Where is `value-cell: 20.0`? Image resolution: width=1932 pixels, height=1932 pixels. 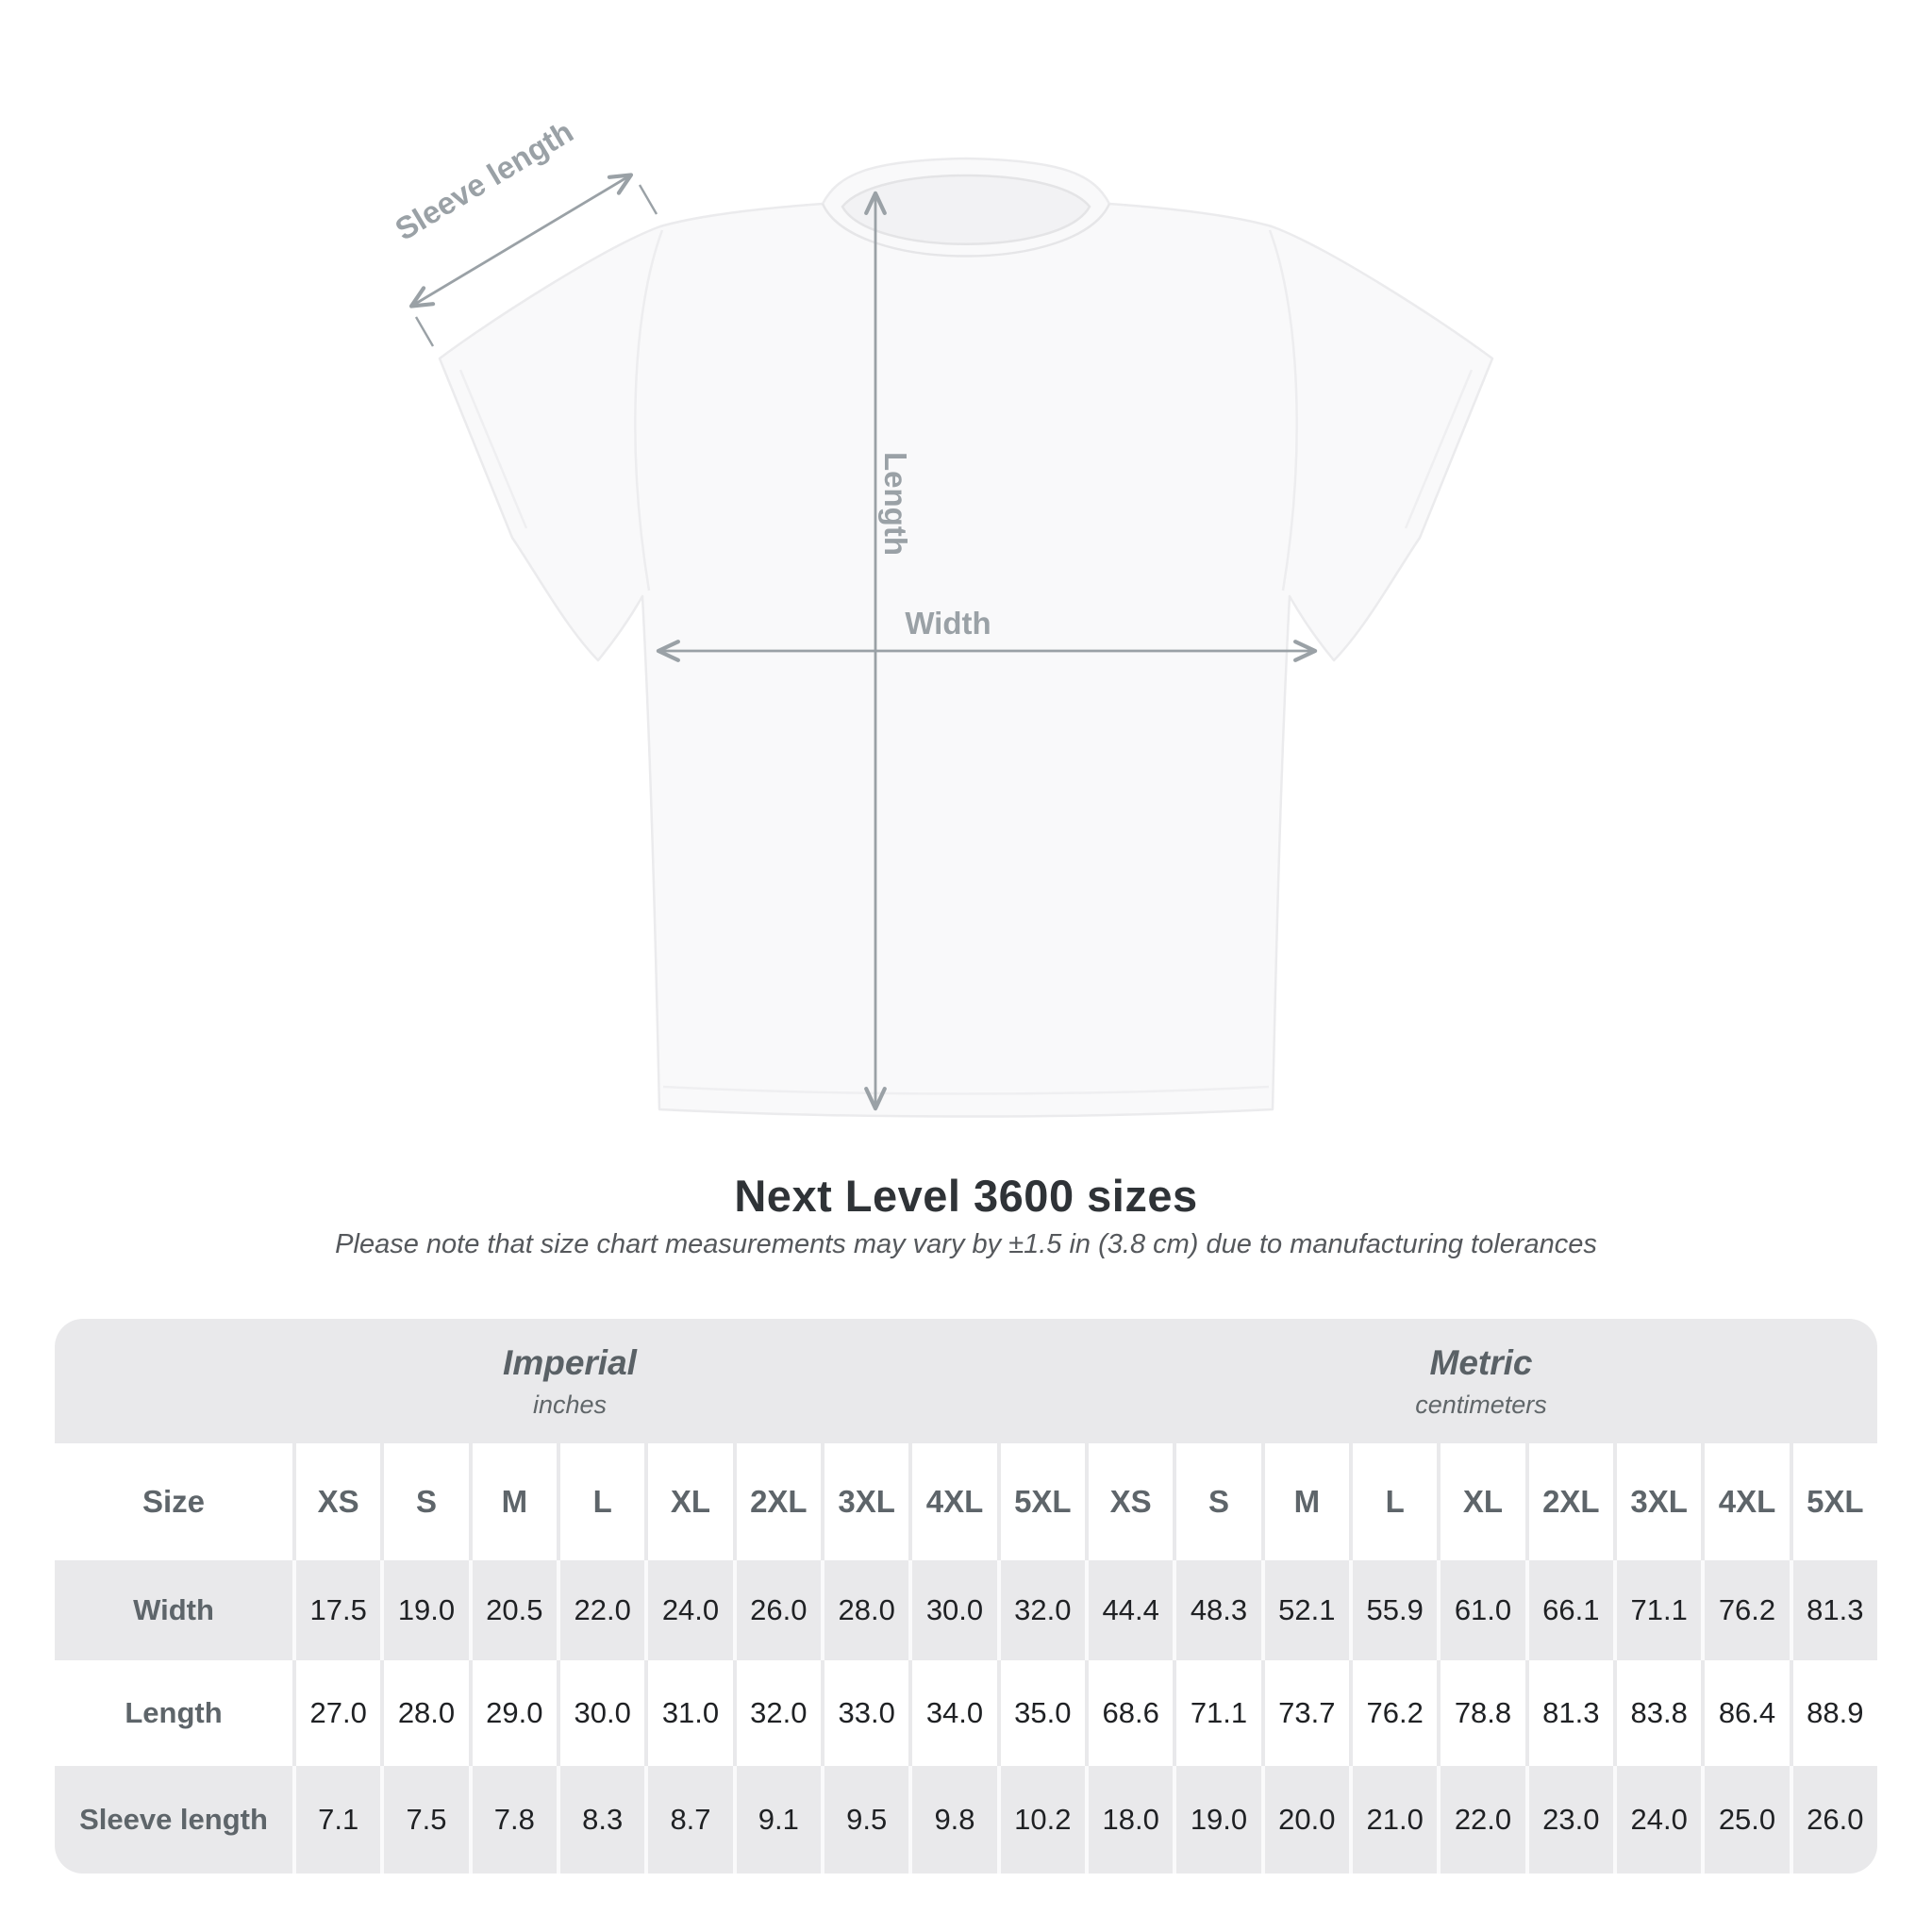 value-cell: 20.0 is located at coordinates (1304, 1820).